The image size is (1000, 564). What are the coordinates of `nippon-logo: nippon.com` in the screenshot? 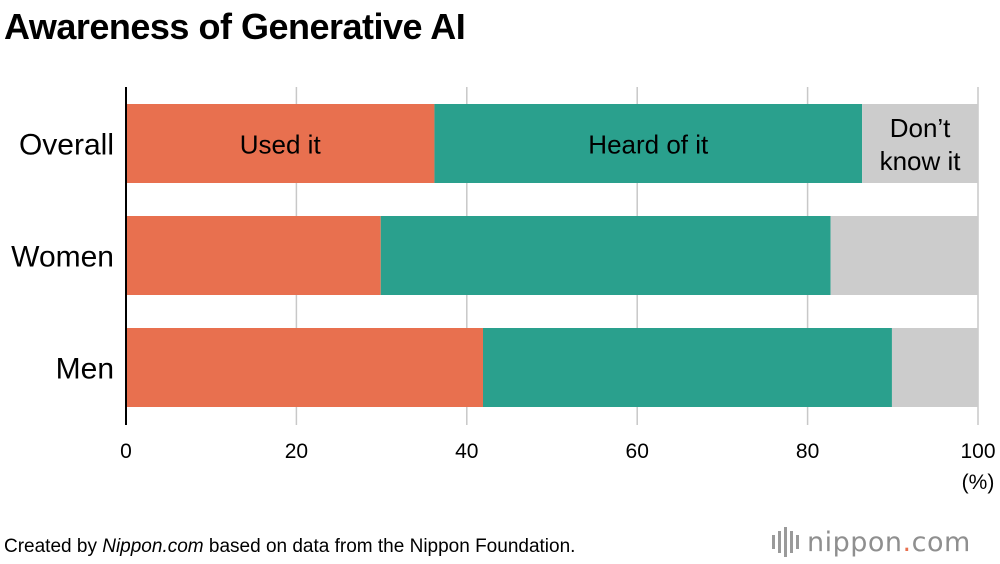 It's located at (871, 542).